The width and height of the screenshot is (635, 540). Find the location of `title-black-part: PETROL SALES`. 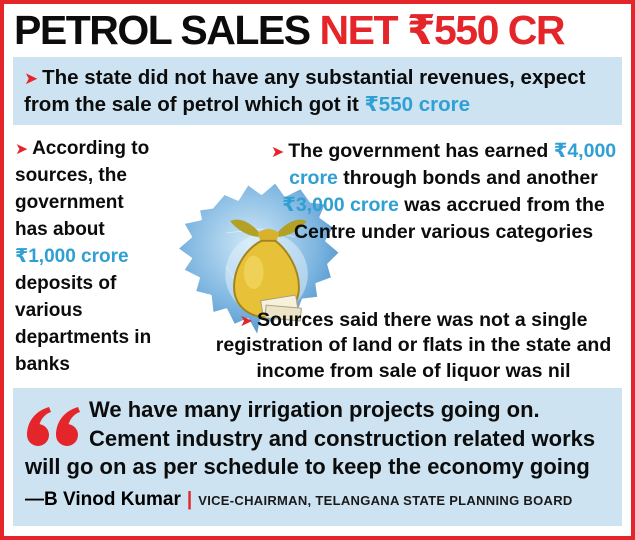

title-black-part: PETROL SALES is located at coordinates (162, 30).